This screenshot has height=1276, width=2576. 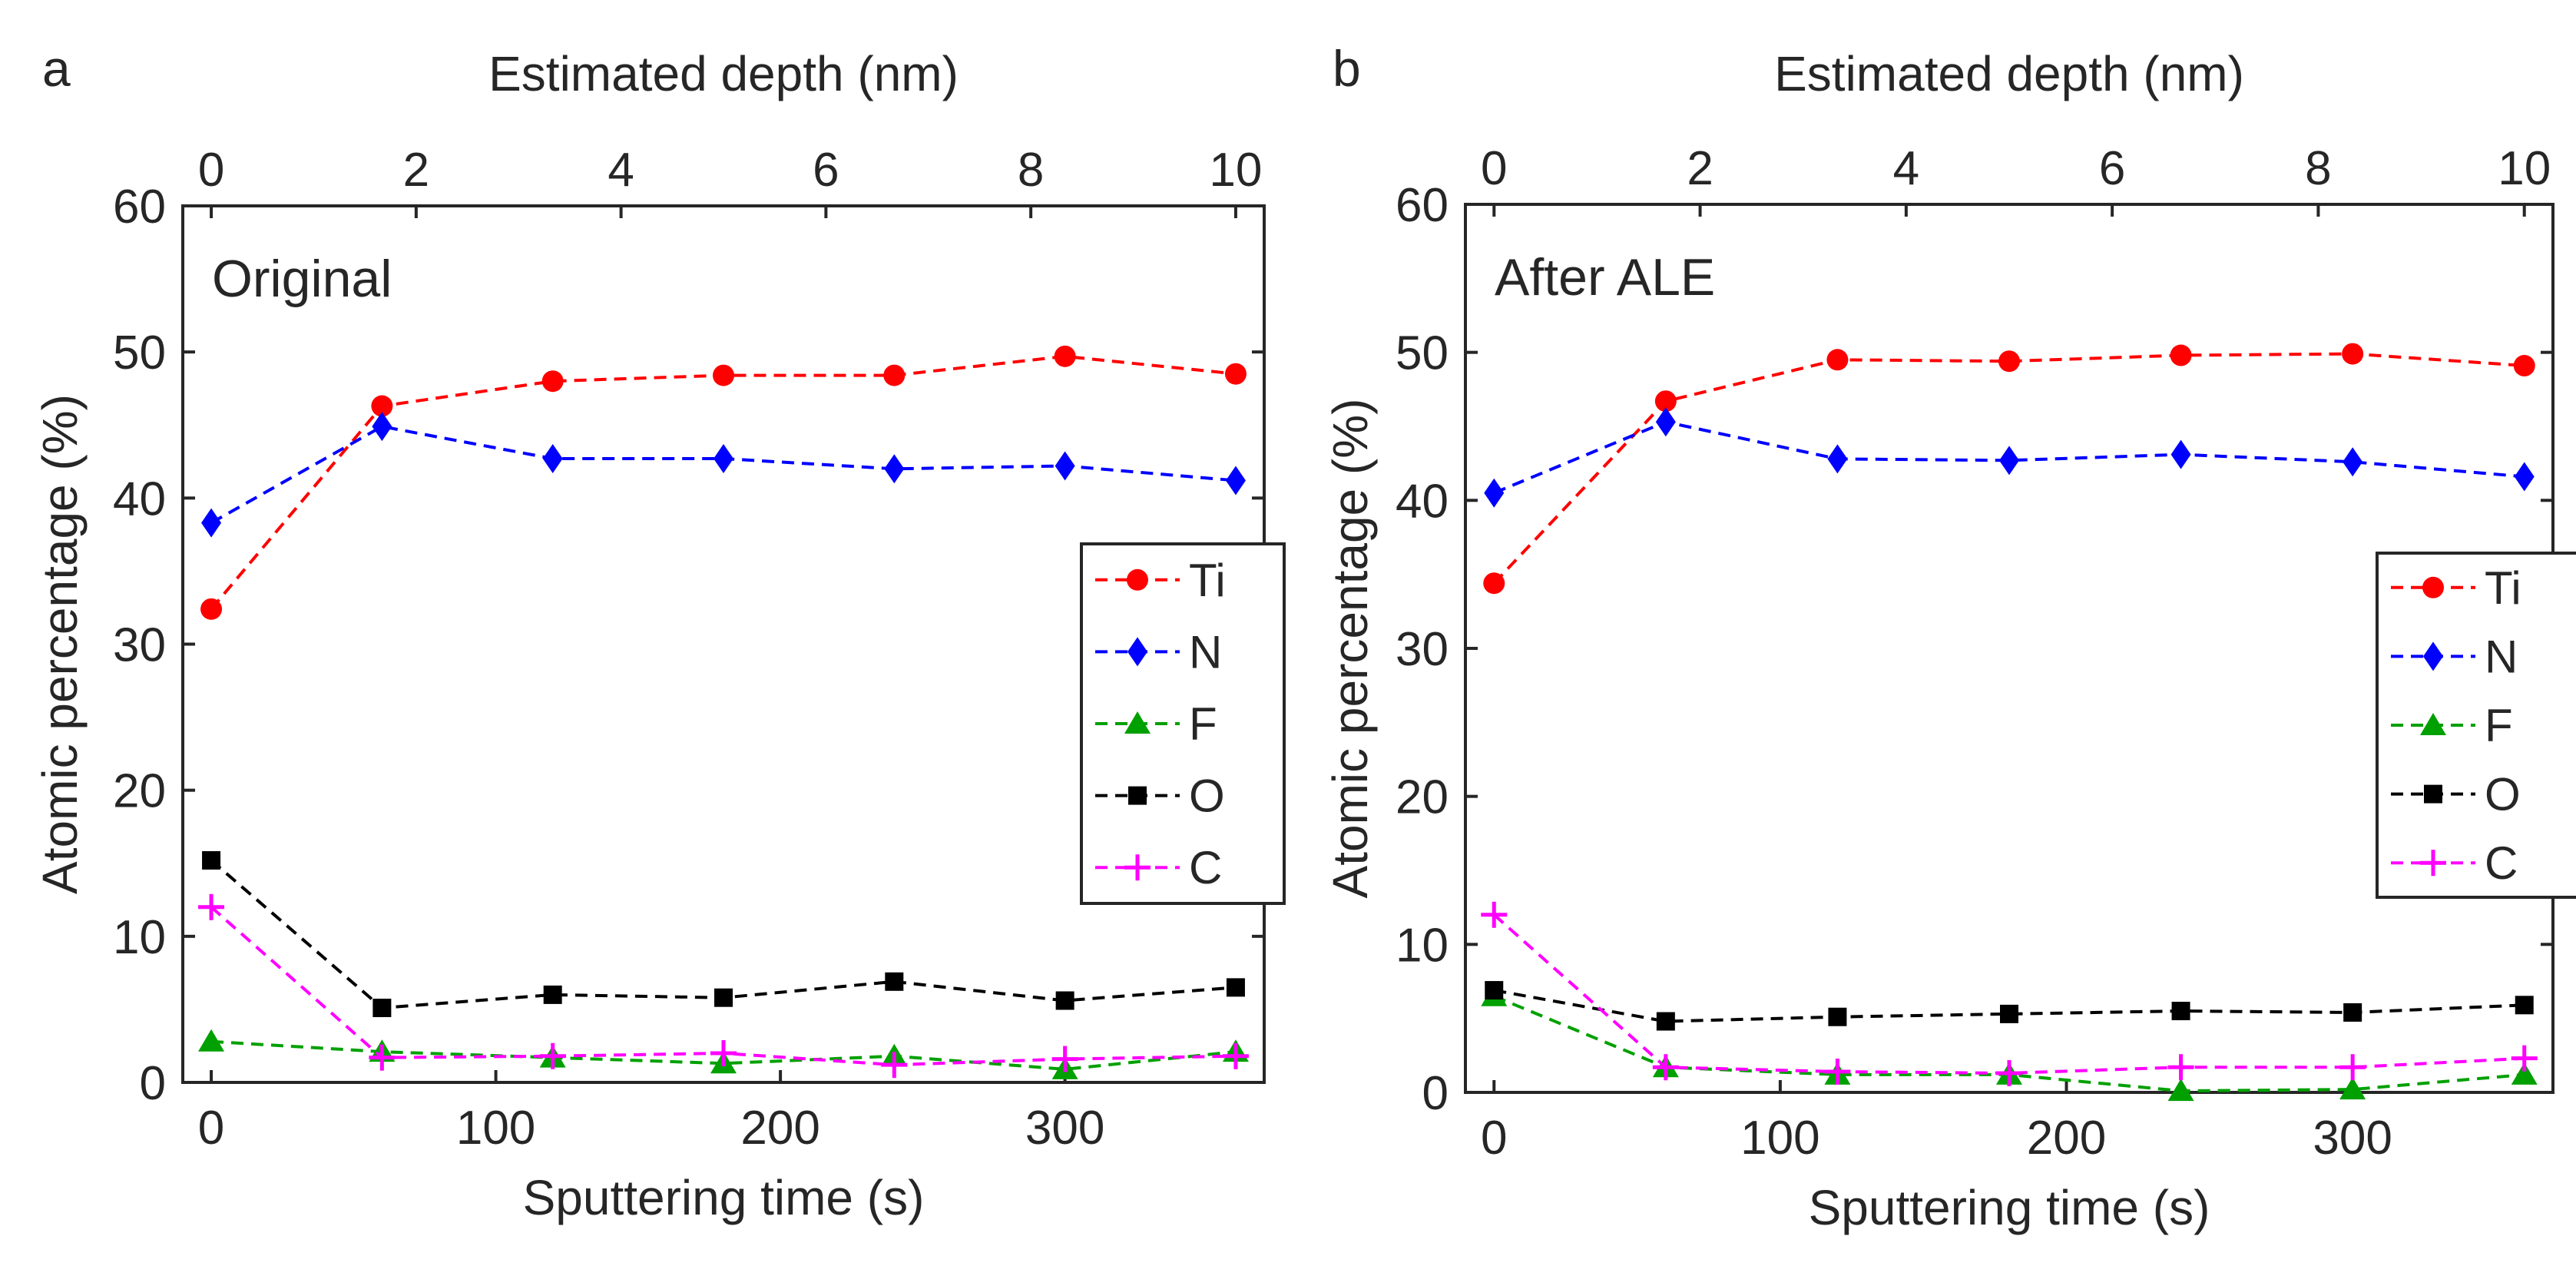 I want to click on panel-a-xtick-label: 200, so click(x=779, y=1128).